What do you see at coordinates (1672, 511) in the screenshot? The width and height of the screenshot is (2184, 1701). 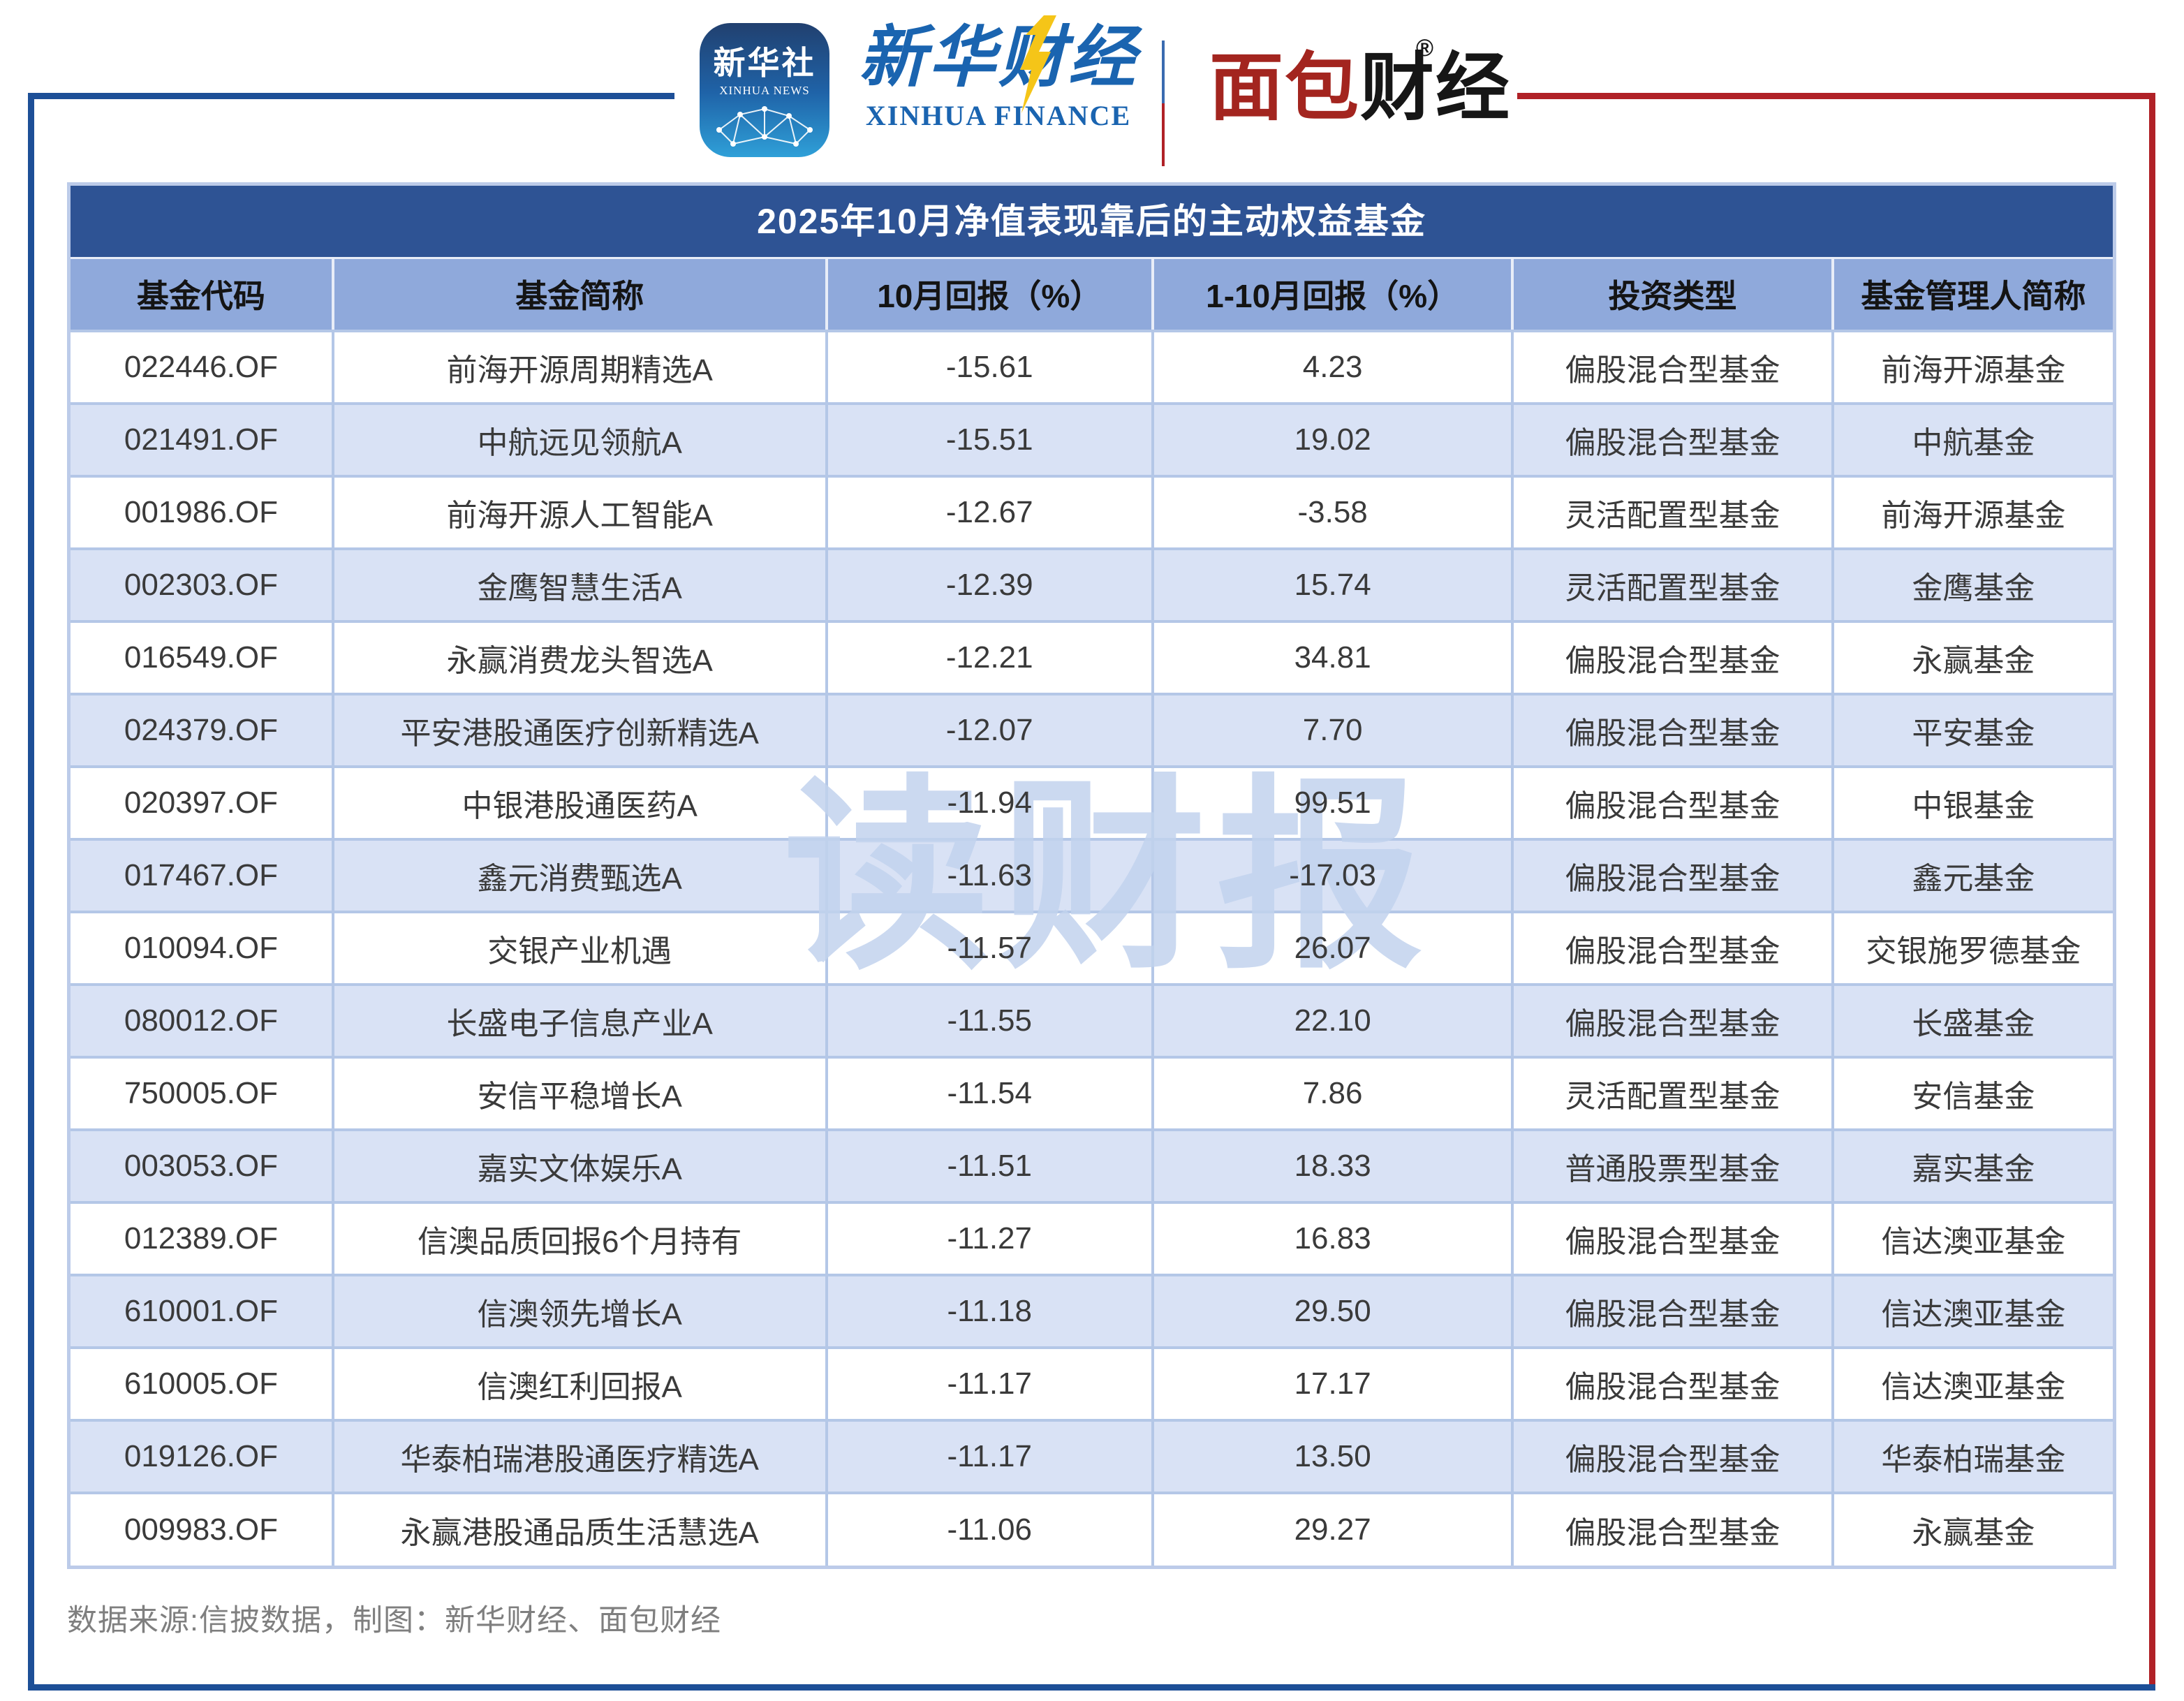 I see `table-cell: 灵活配置型基金` at bounding box center [1672, 511].